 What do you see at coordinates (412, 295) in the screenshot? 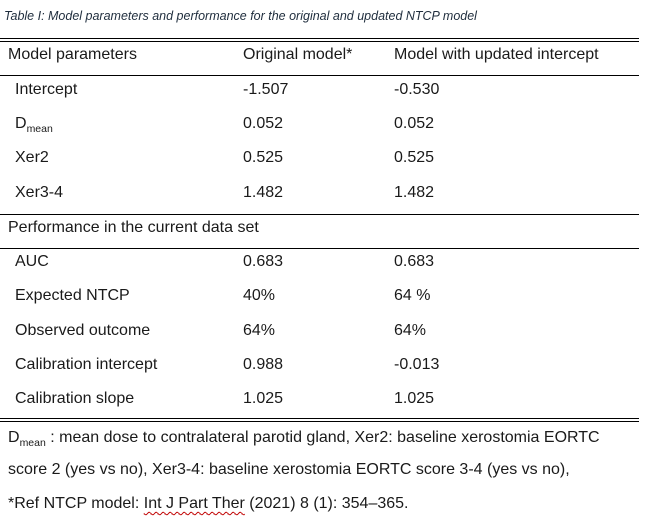
I see `perf-row-updated: 64 %` at bounding box center [412, 295].